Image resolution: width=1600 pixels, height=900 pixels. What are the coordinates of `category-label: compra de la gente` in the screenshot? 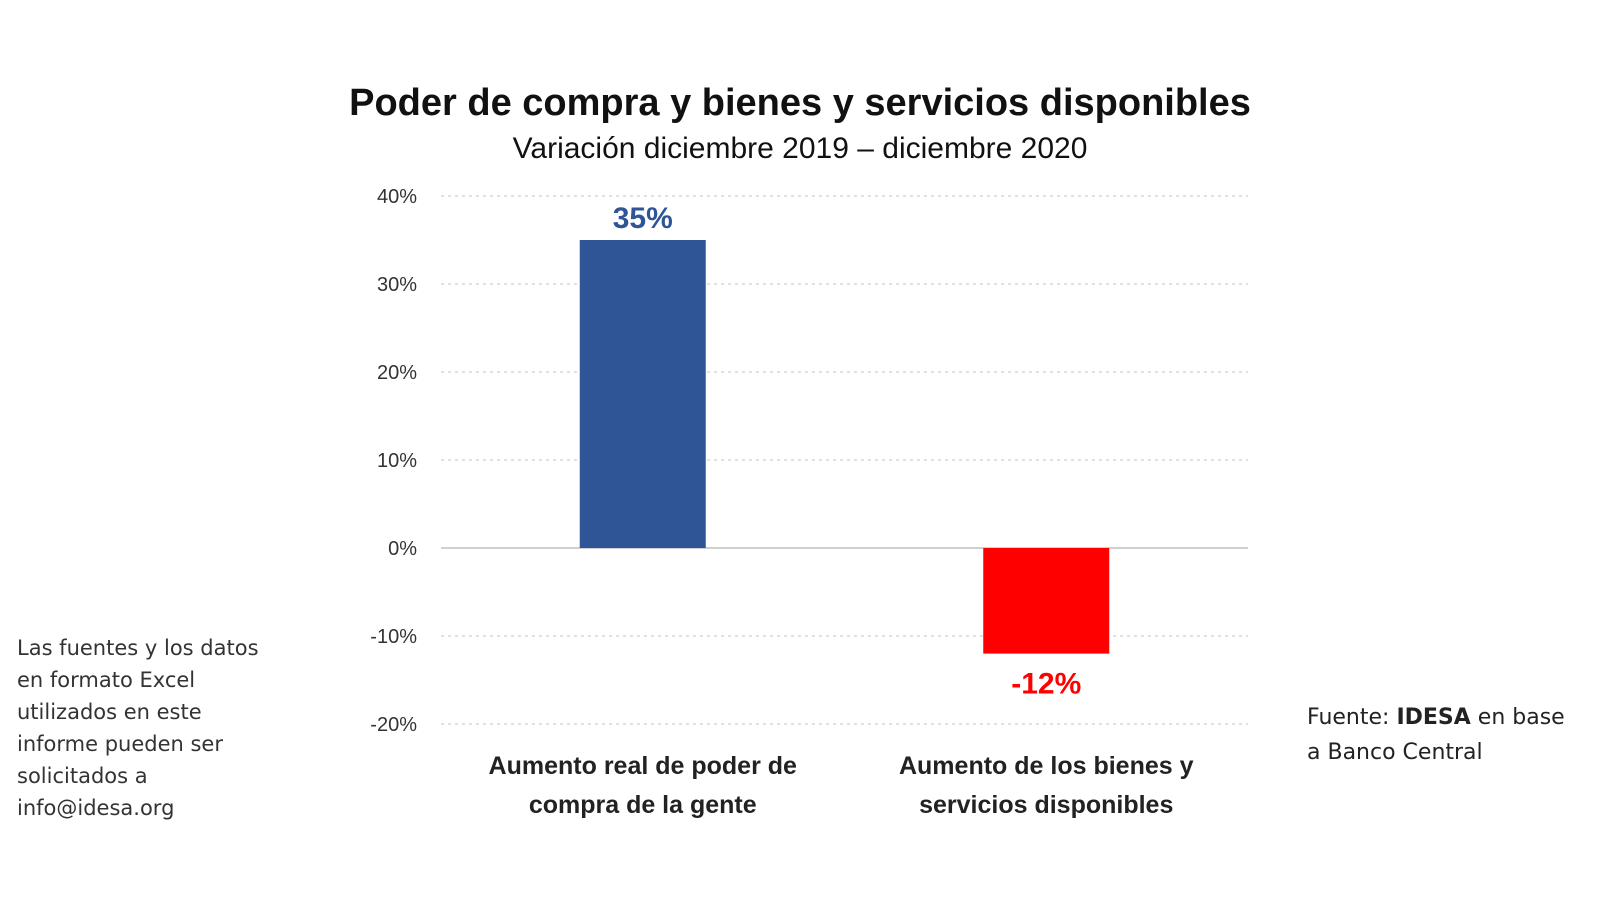 It's located at (643, 805).